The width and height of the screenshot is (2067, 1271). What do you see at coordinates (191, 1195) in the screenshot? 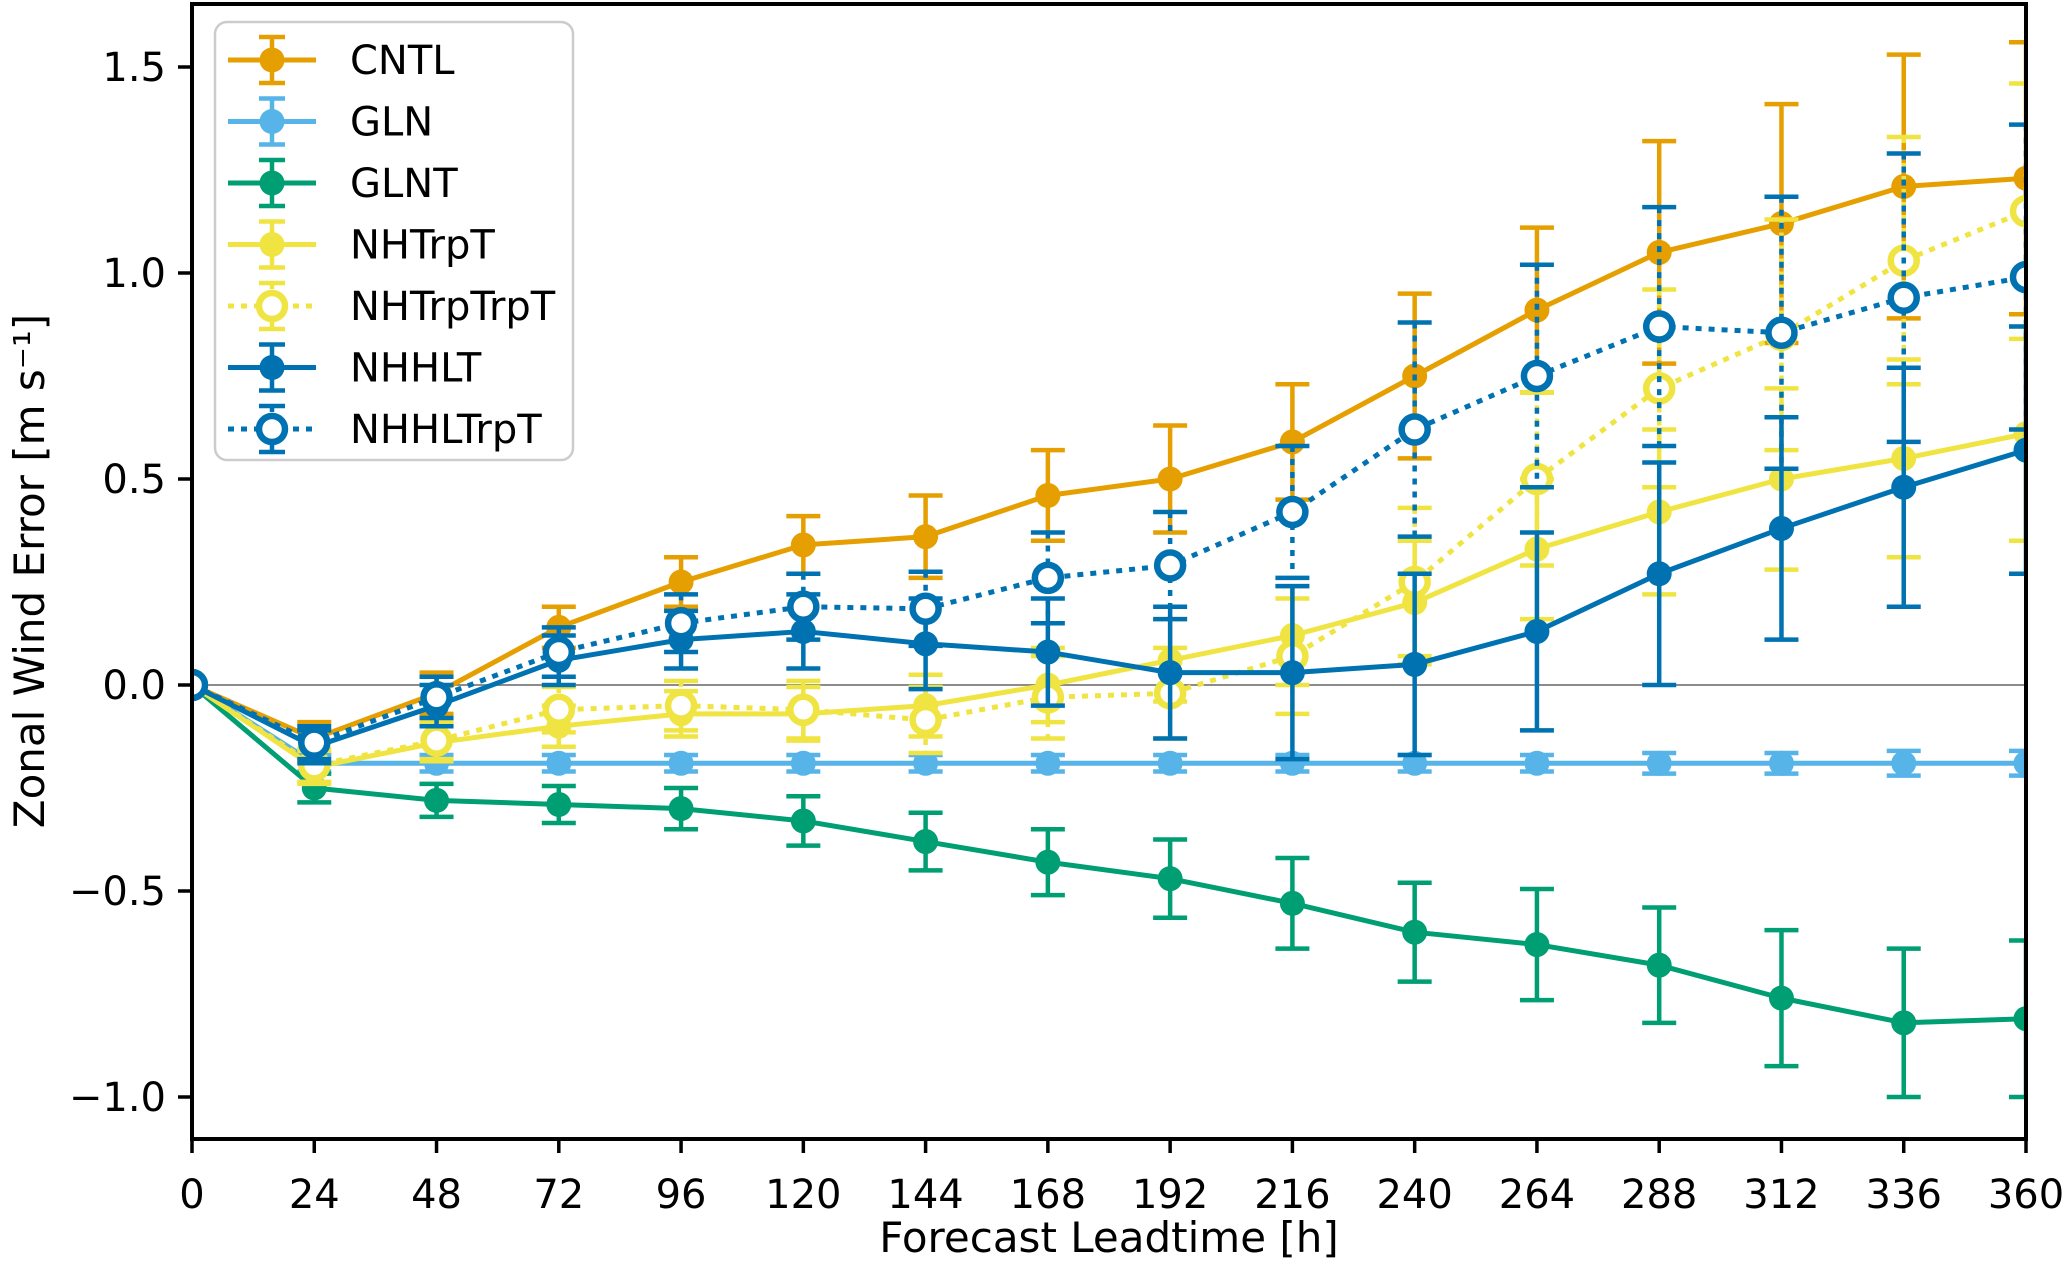
I see `x-tick-label: 0` at bounding box center [191, 1195].